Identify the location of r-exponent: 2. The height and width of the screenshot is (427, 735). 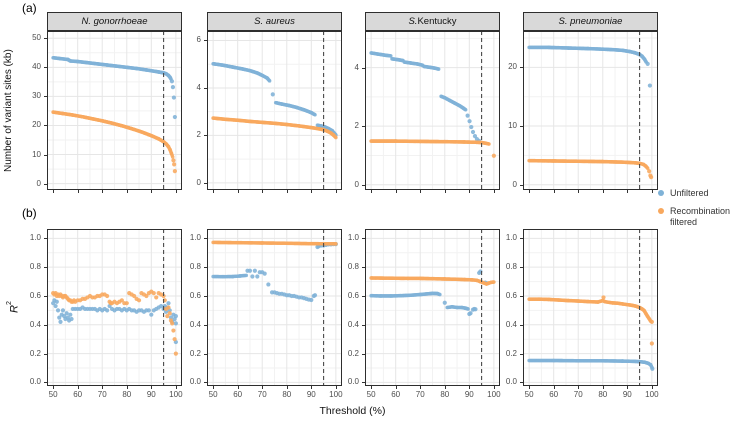
(9, 303).